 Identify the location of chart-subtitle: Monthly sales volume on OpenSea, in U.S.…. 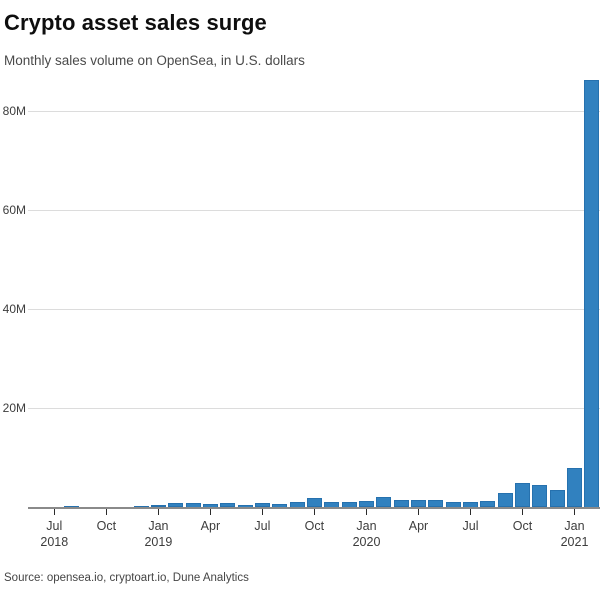
(154, 60).